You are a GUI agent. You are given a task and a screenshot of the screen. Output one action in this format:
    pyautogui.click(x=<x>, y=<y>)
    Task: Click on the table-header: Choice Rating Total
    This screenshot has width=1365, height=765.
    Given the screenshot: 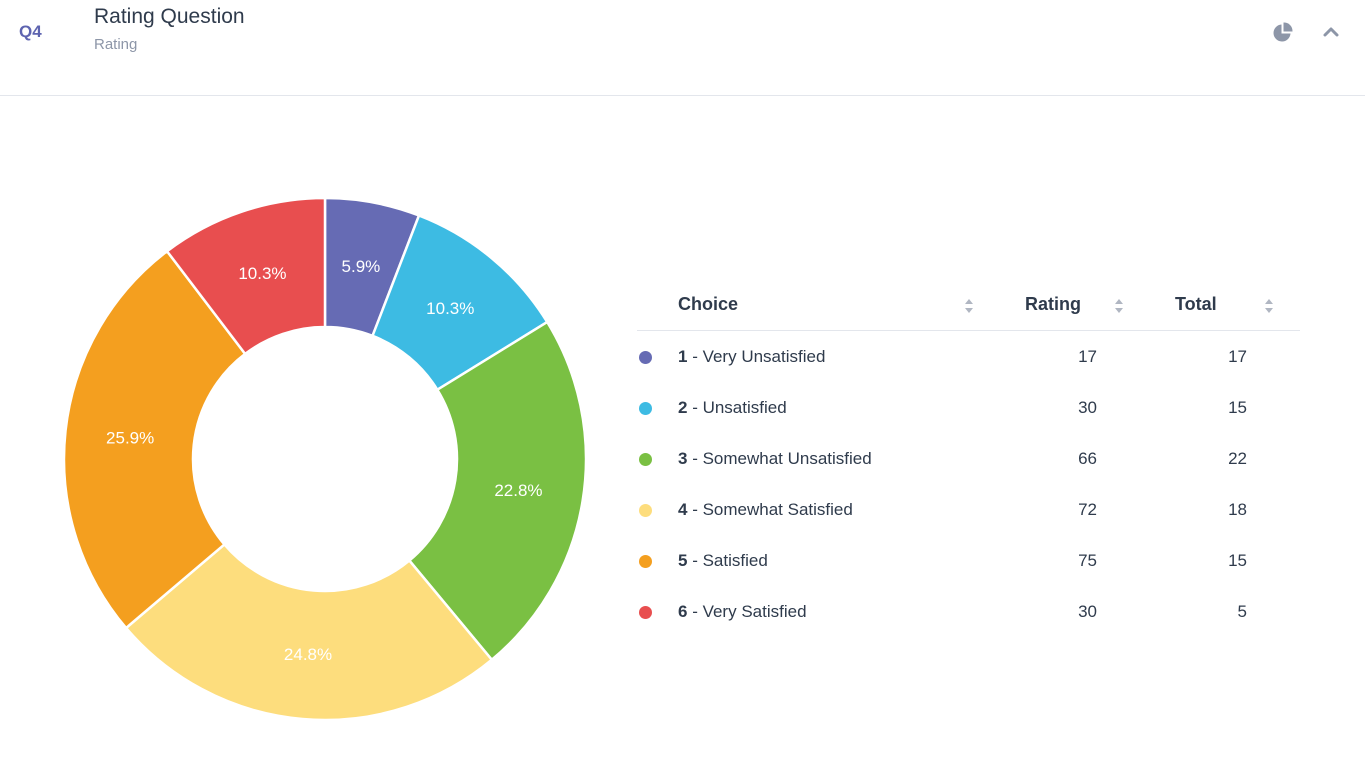 What is the action you would take?
    pyautogui.click(x=968, y=305)
    